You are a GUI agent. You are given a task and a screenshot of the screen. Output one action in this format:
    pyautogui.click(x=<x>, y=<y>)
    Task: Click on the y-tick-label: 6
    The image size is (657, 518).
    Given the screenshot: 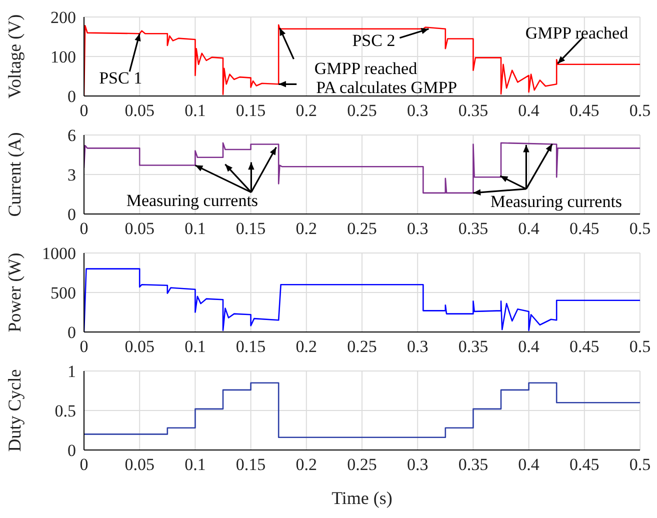 What is the action you would take?
    pyautogui.click(x=72, y=136)
    